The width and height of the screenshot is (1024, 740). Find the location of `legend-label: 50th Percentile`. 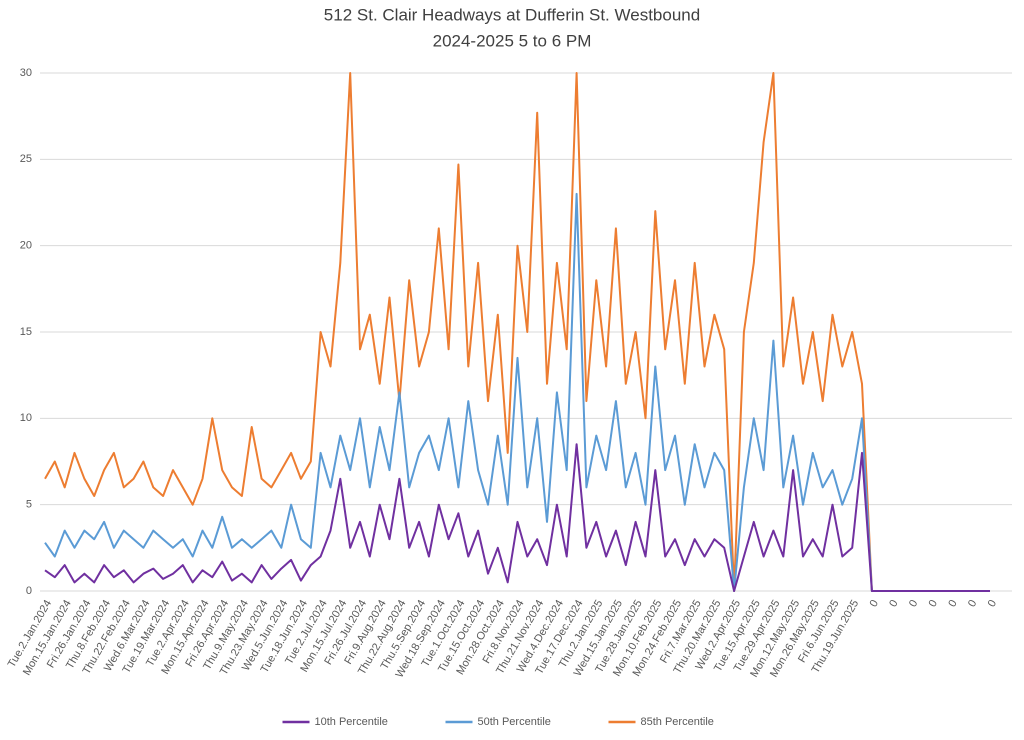

legend-label: 50th Percentile is located at coordinates (514, 722).